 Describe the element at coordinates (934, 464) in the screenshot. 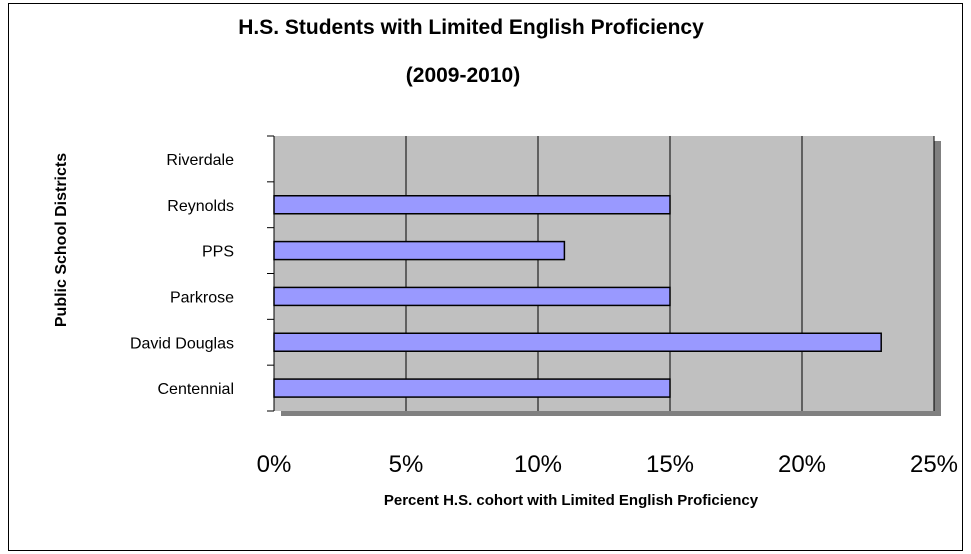

I see `x-tick-label: 25%` at that location.